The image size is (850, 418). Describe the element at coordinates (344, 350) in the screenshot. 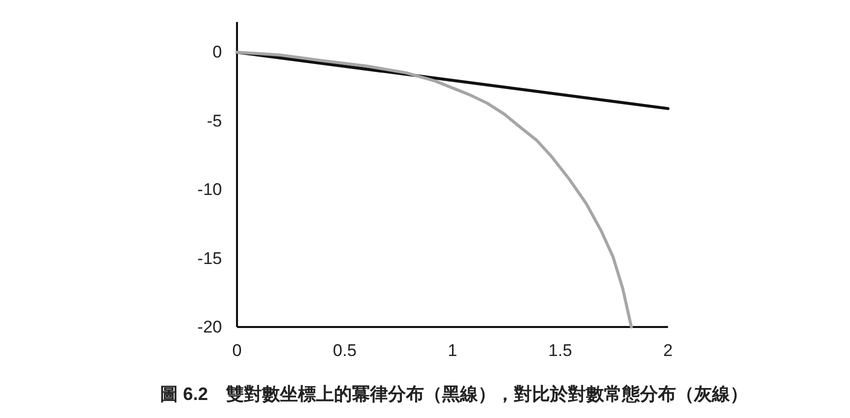

I see `x-tick-label: 0.5` at that location.